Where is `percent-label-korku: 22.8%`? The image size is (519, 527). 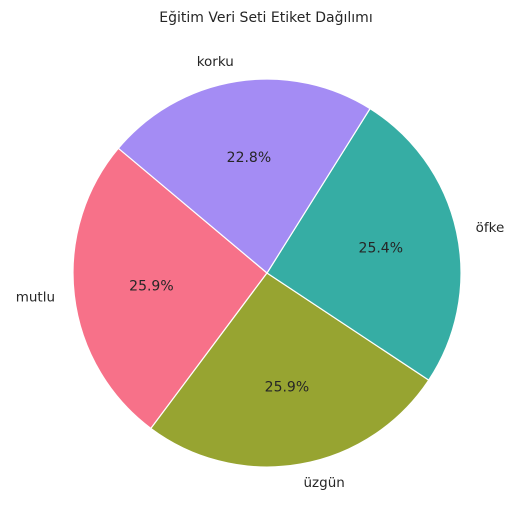 percent-label-korku: 22.8% is located at coordinates (249, 158).